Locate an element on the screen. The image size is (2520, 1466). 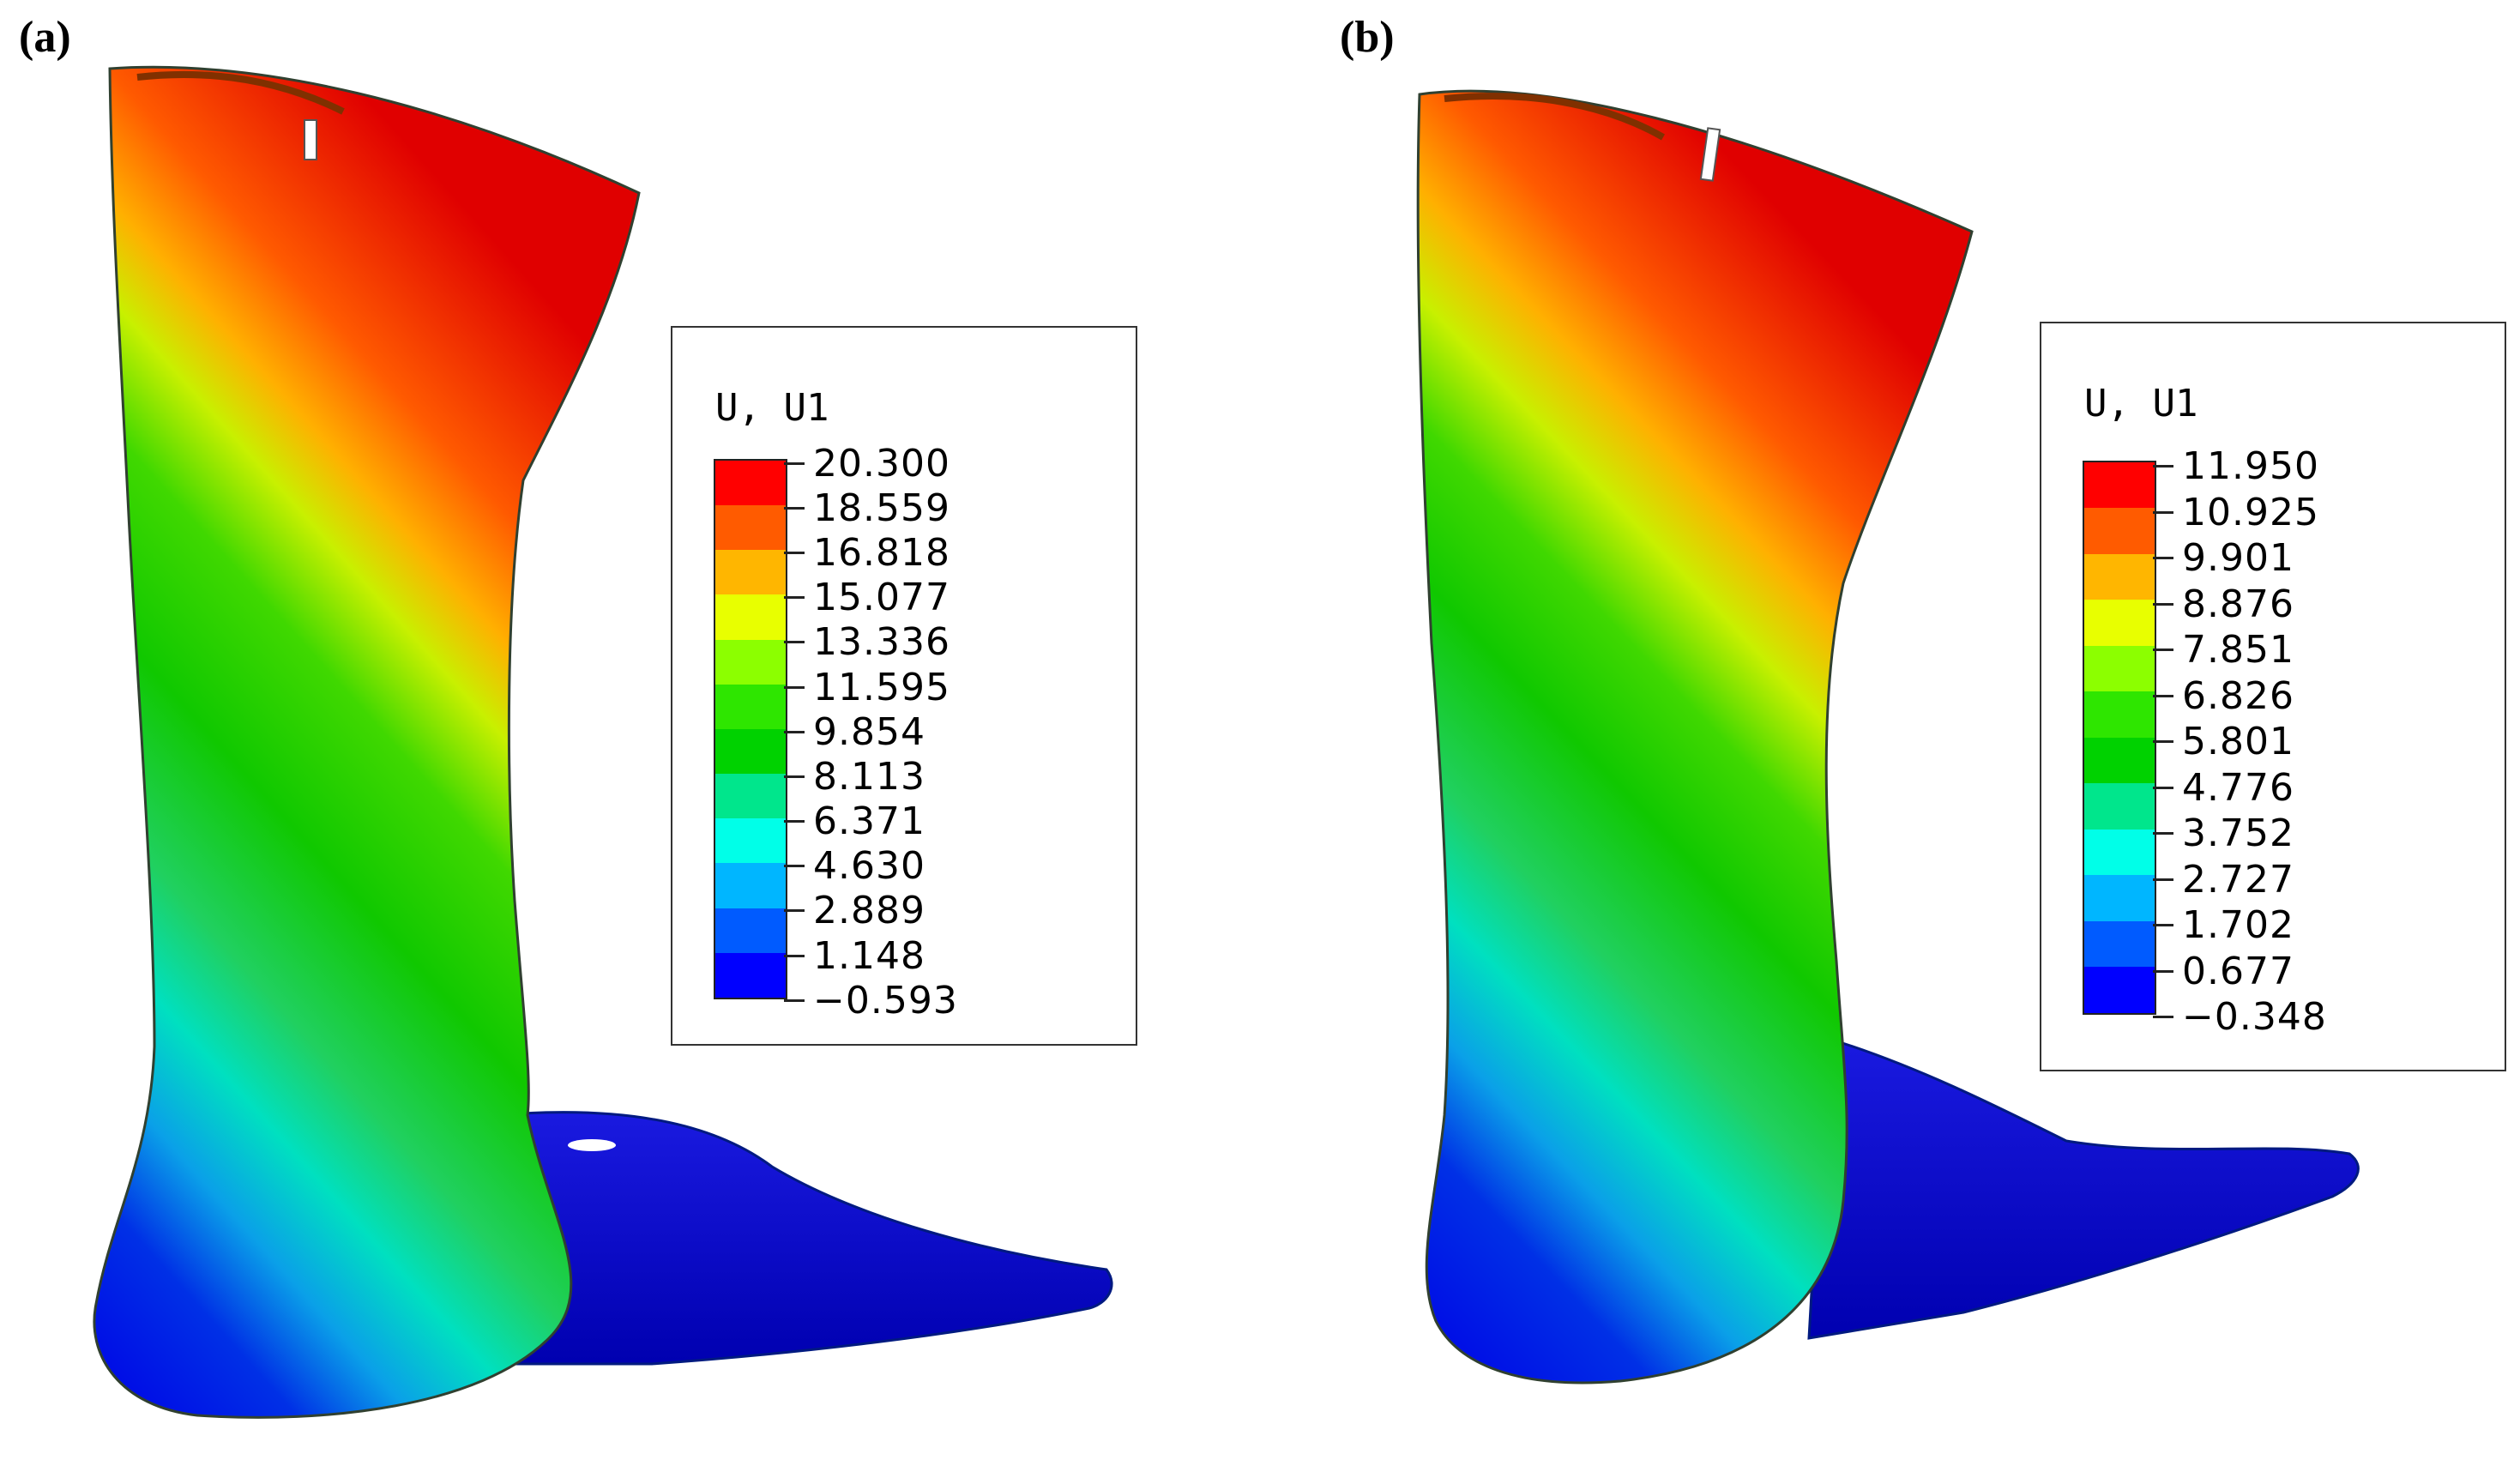
panel-a-label: (a) is located at coordinates (45, 37).